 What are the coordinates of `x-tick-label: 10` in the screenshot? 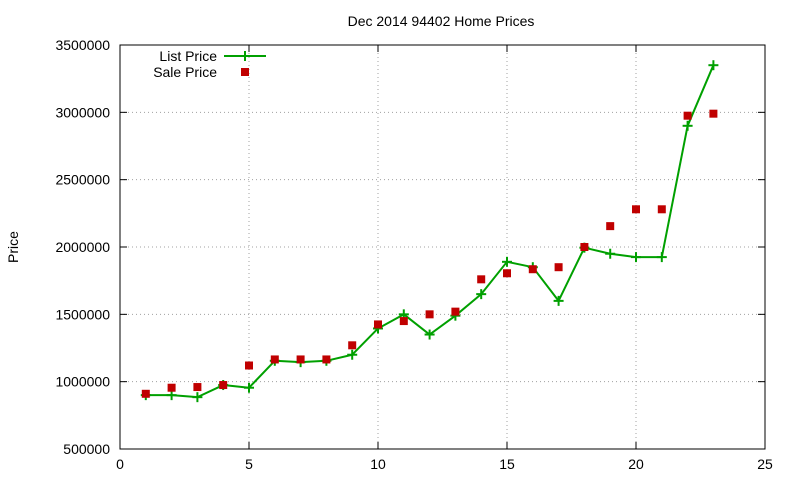 It's located at (378, 464).